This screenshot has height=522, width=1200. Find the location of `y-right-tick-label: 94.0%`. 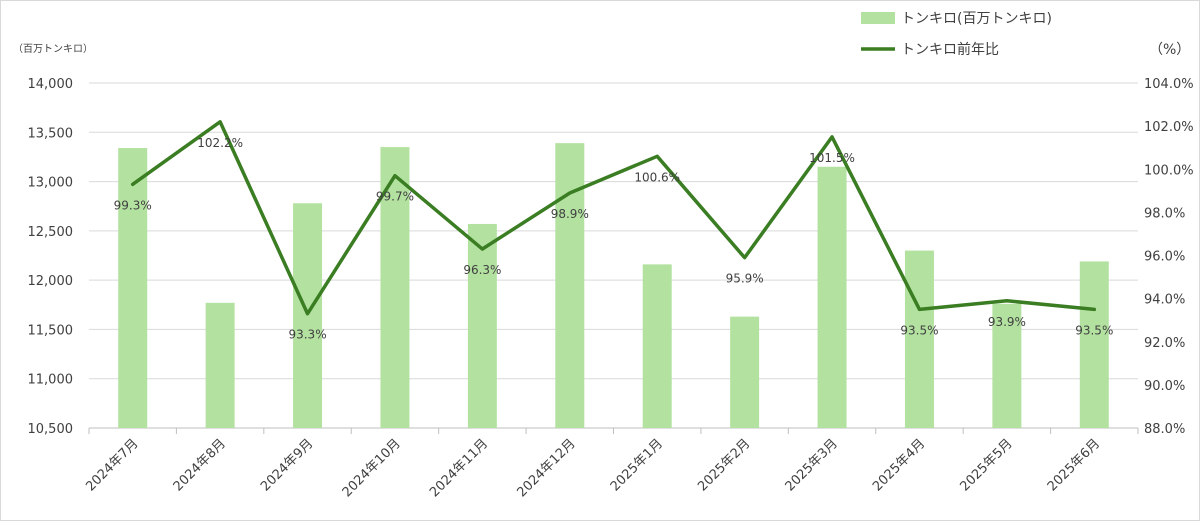

y-right-tick-label: 94.0% is located at coordinates (1164, 300).